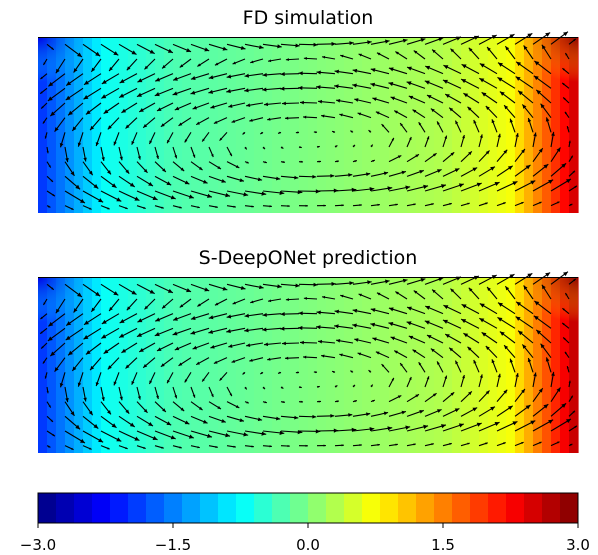 Image resolution: width=598 pixels, height=555 pixels. What do you see at coordinates (548, 299) in the screenshot?
I see `hot-spot` at bounding box center [548, 299].